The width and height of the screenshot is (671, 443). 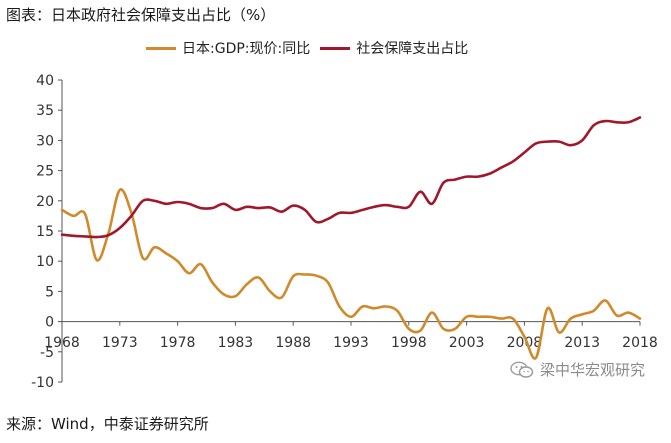 What do you see at coordinates (246, 49) in the screenshot?
I see `legend-label-gdp: 日本:GDP:现价:同比` at bounding box center [246, 49].